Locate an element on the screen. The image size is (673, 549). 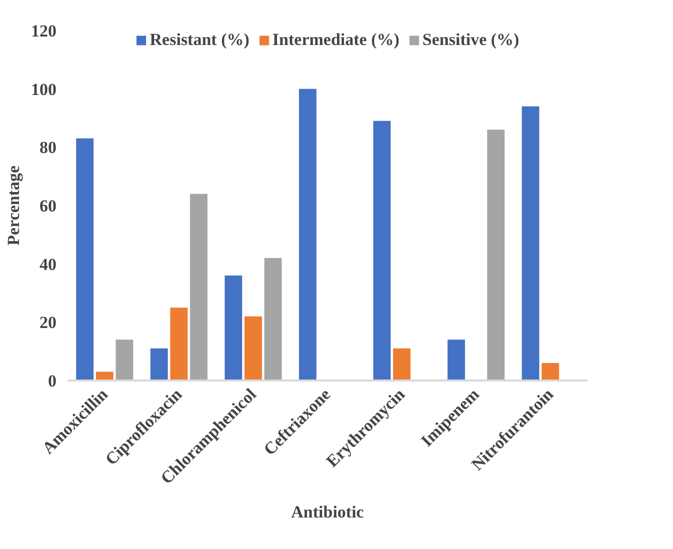
y-tick-label: 20 is located at coordinates (48, 322).